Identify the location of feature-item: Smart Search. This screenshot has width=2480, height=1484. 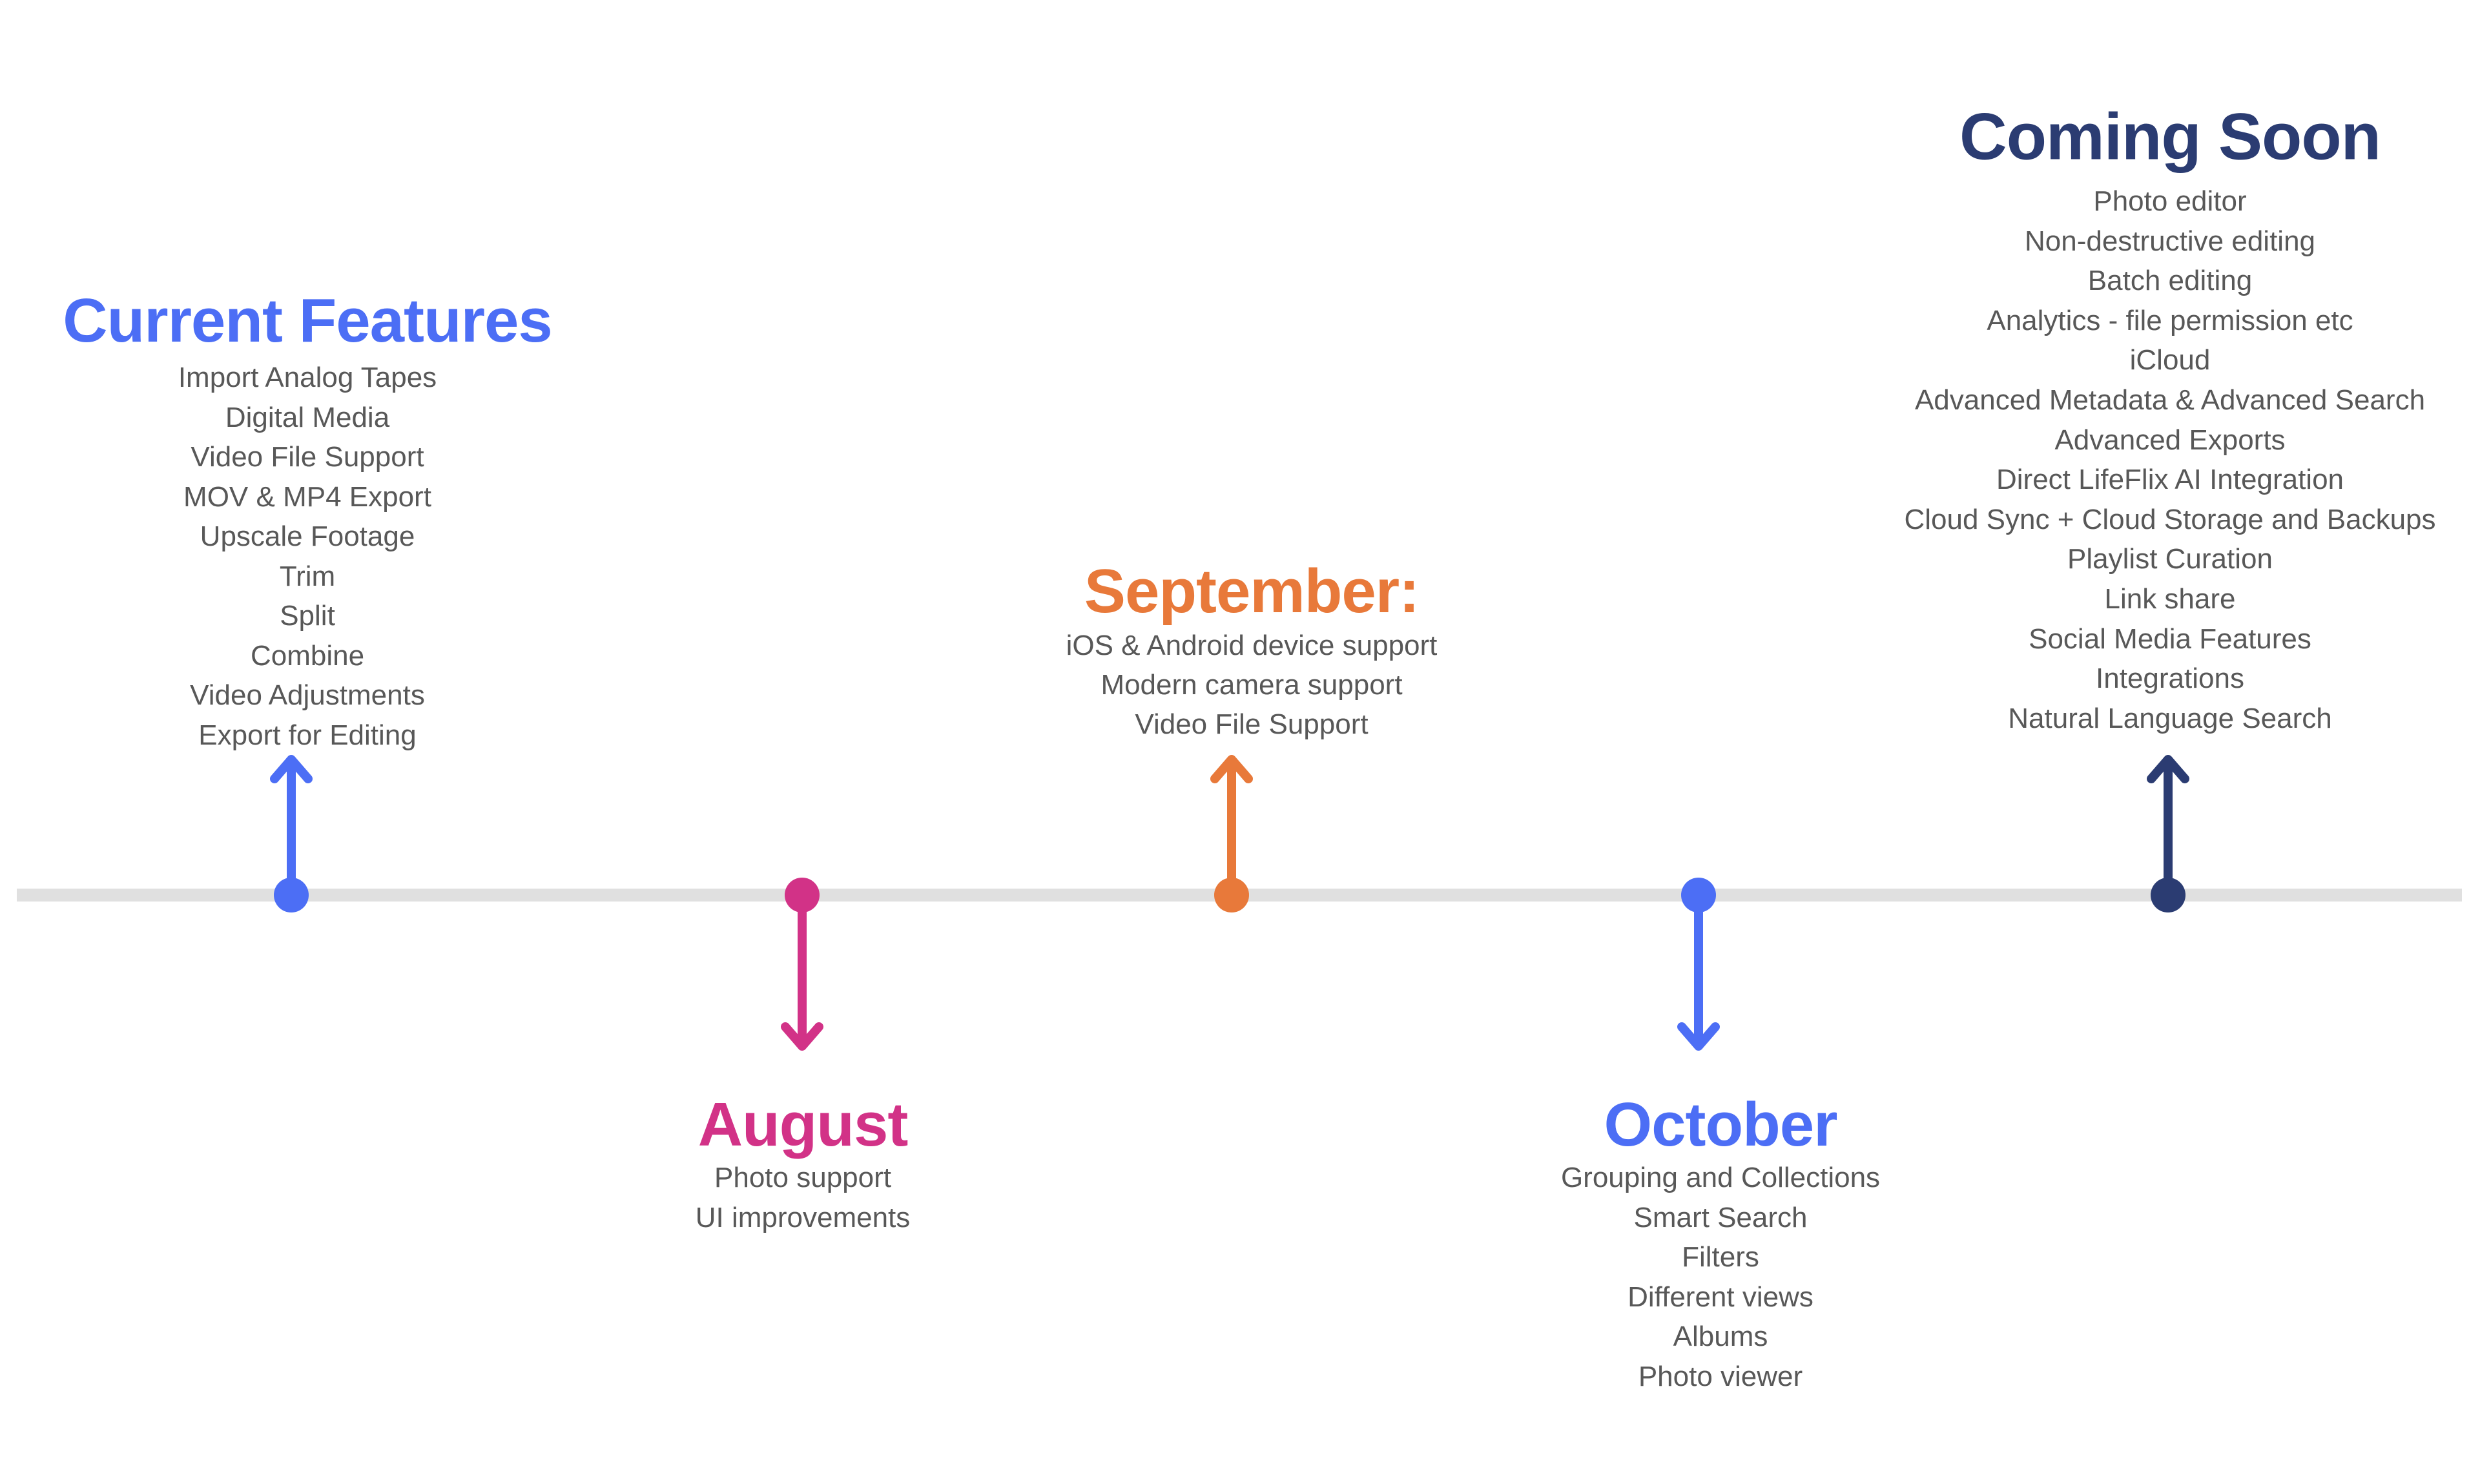
(1720, 1217).